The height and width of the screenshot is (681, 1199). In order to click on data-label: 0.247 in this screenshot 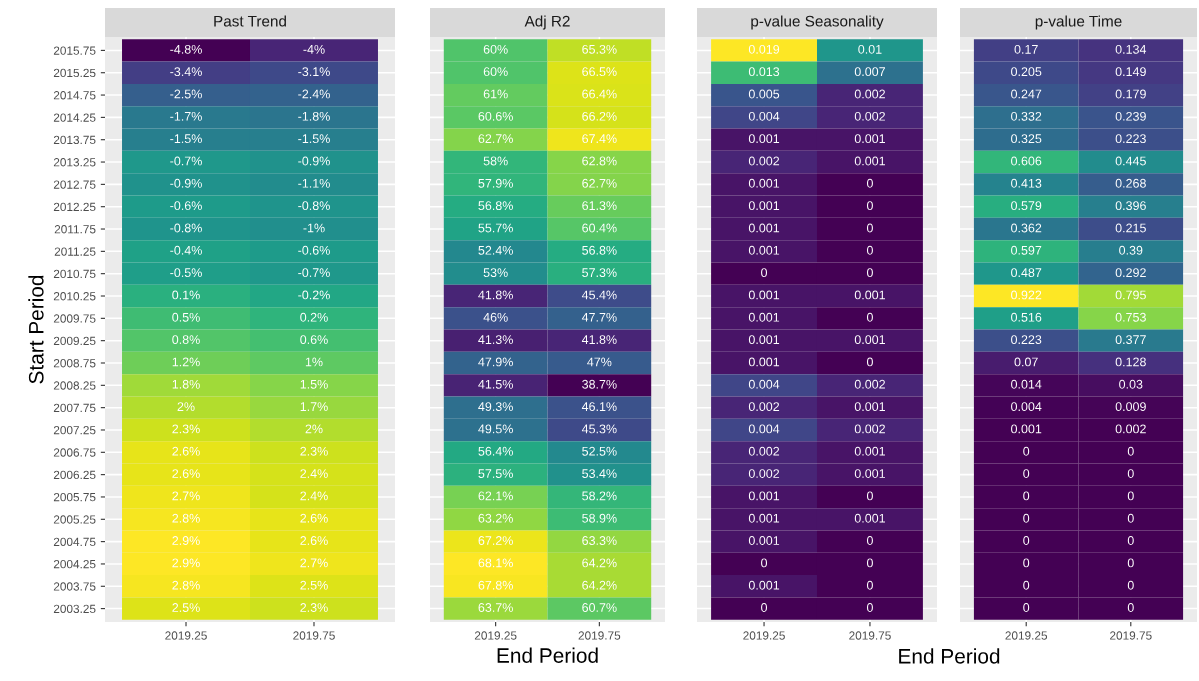, I will do `click(1026, 94)`.